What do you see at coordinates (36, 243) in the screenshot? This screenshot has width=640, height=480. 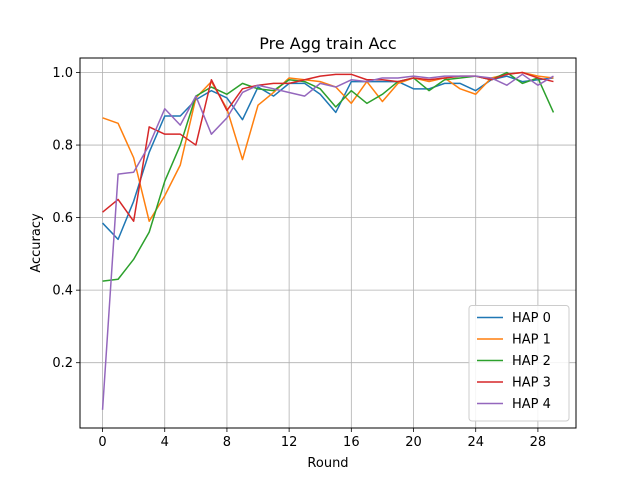 I see `y-axis-label: Accuracy` at bounding box center [36, 243].